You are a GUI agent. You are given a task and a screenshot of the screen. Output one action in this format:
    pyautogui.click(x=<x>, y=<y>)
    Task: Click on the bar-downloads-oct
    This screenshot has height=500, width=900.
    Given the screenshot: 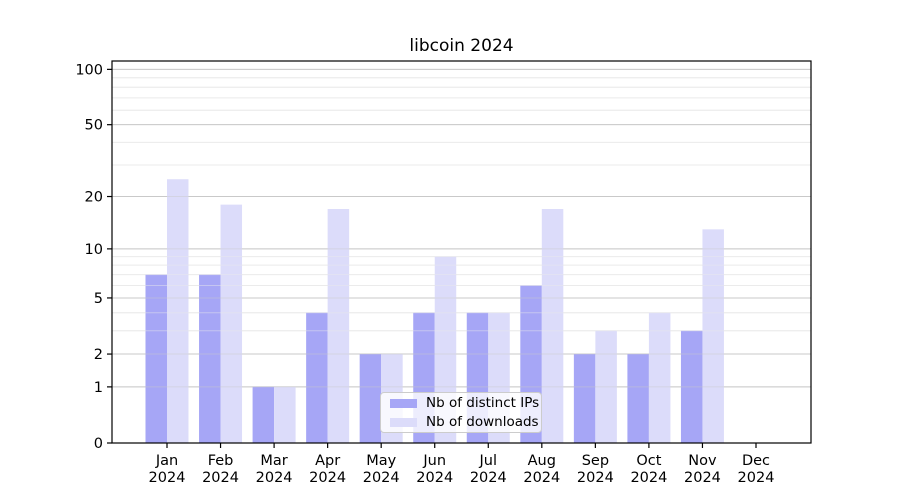 What is the action you would take?
    pyautogui.click(x=659, y=377)
    